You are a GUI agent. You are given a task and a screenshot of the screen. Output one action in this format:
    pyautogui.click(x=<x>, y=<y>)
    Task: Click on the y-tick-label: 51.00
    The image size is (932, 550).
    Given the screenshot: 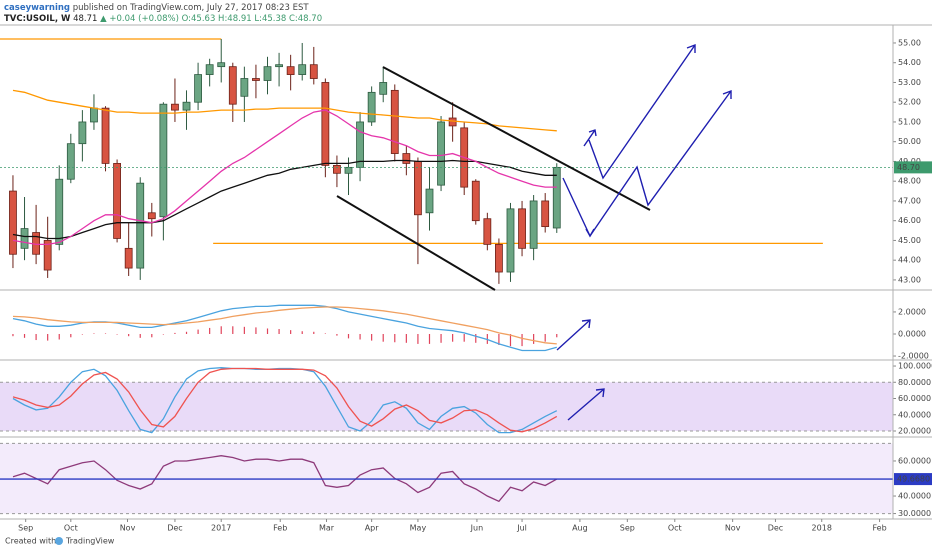 What is the action you would take?
    pyautogui.click(x=909, y=121)
    